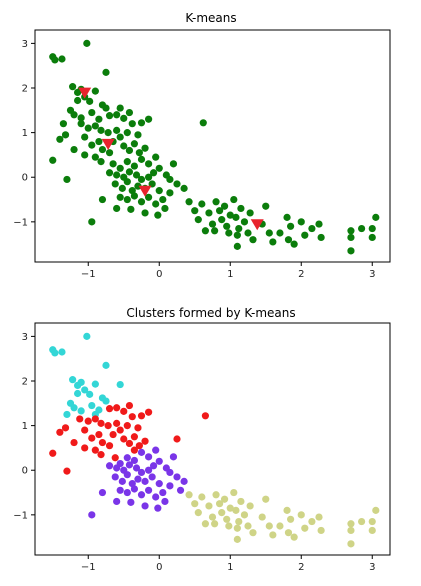  What do you see at coordinates (210, 313) in the screenshot?
I see `chart-title: Clusters formed by K-means` at bounding box center [210, 313].